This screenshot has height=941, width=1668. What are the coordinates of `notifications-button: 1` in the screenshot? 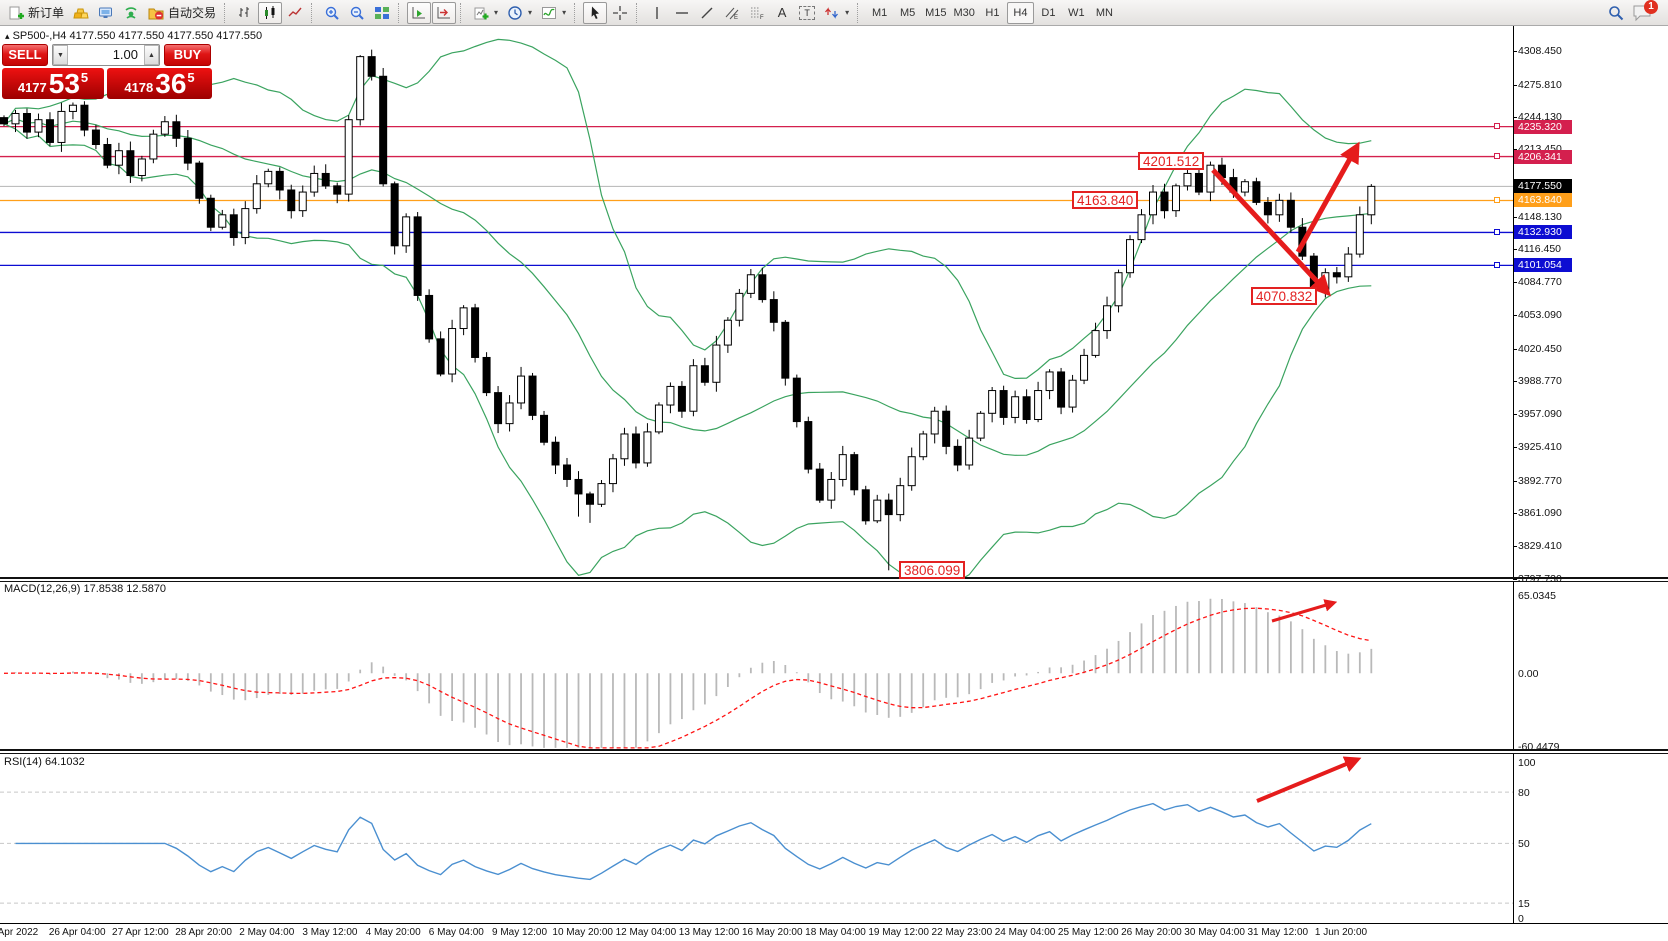 It's located at (1645, 11).